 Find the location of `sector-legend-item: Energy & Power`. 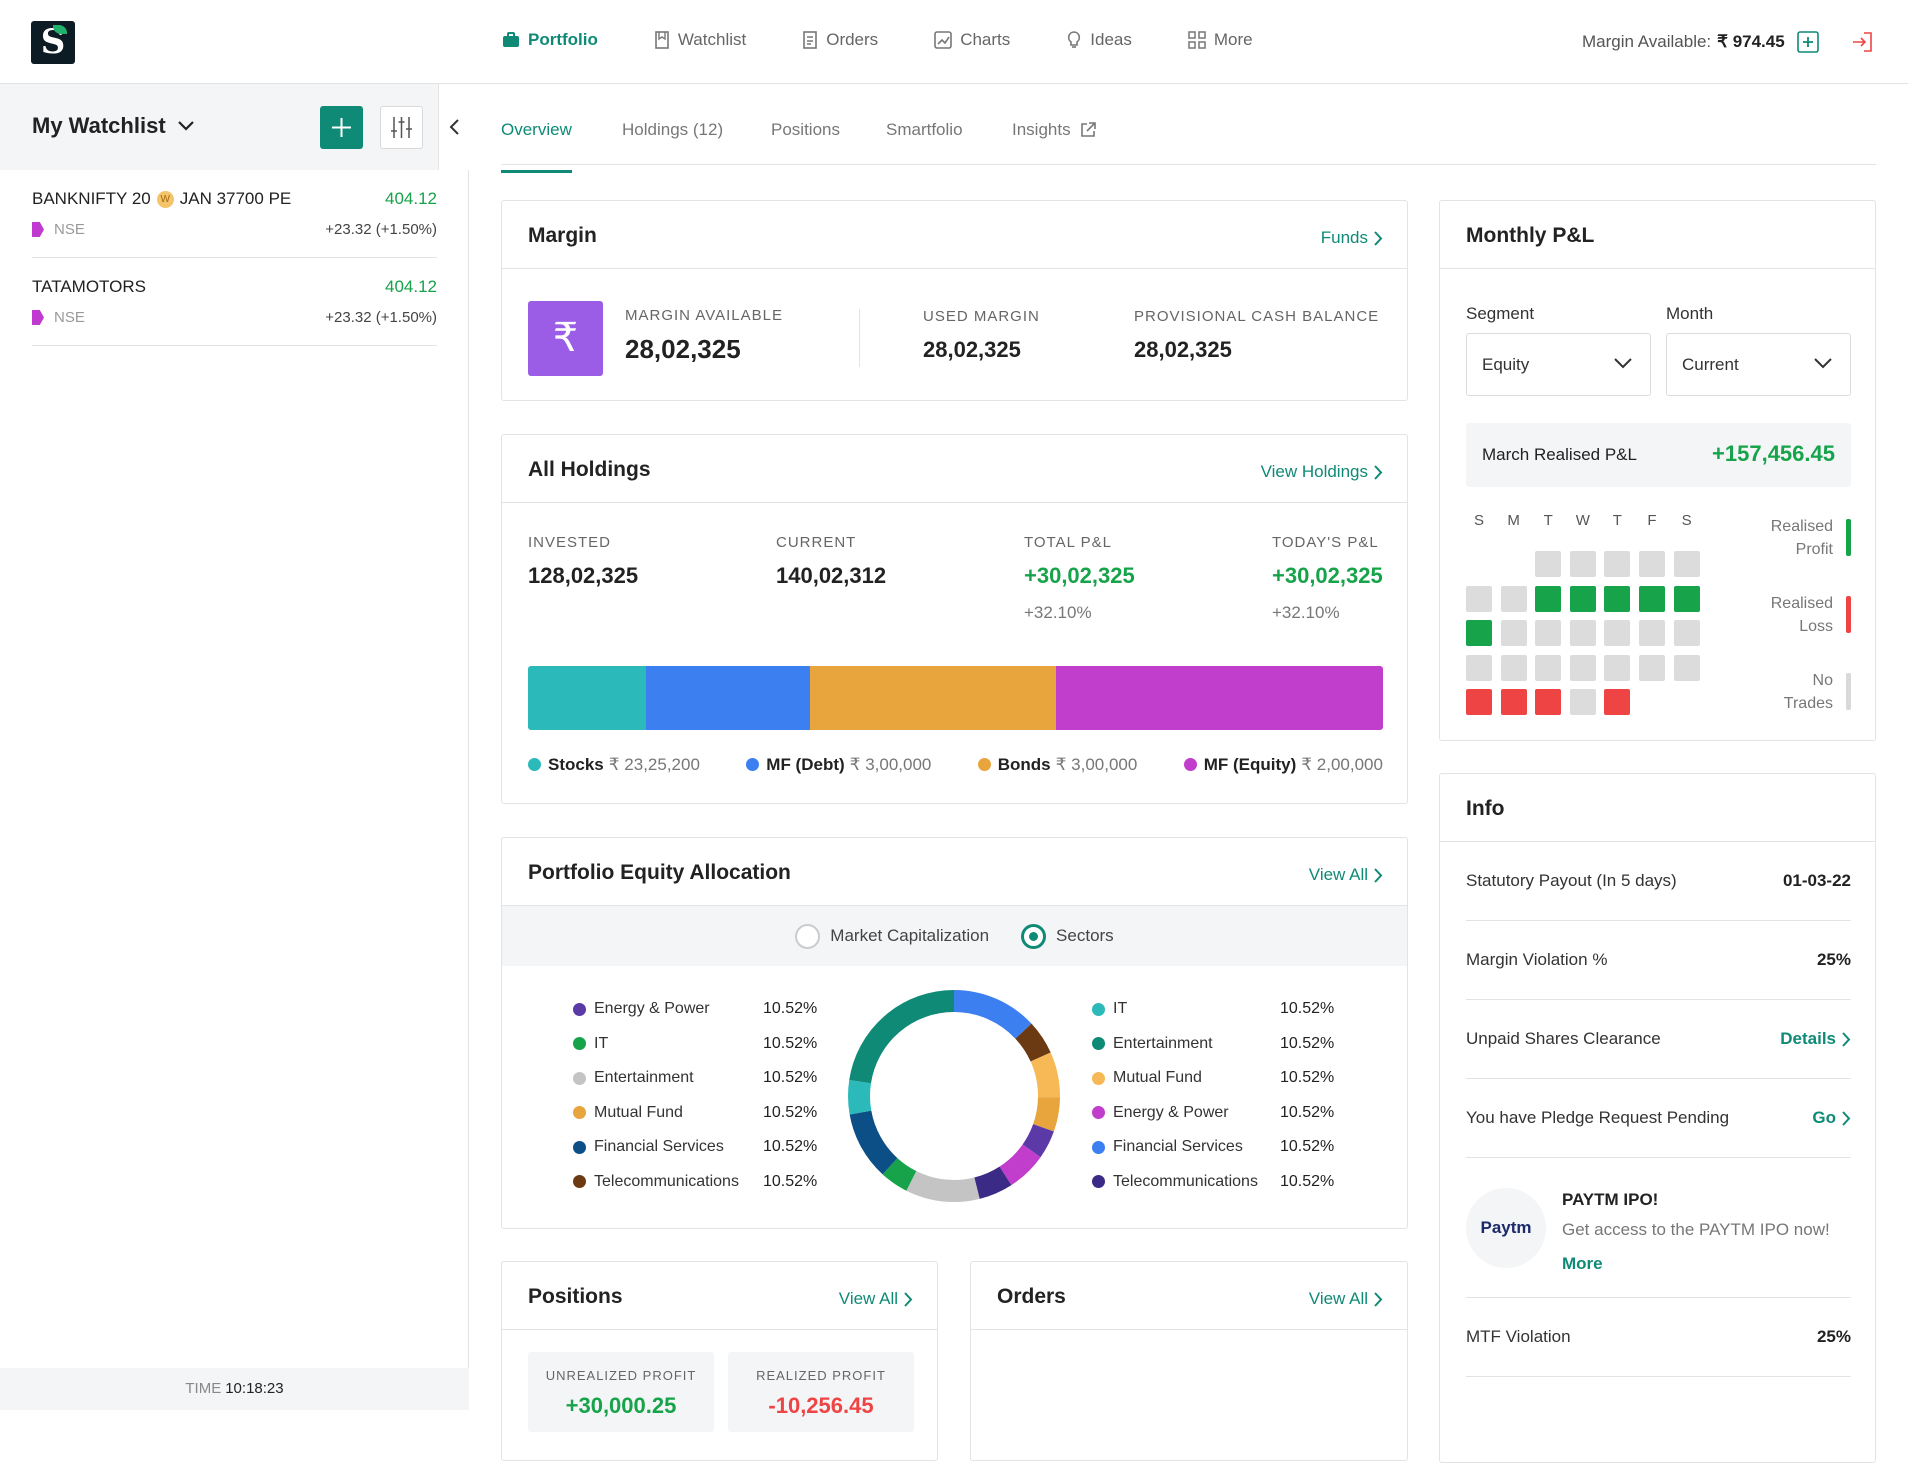

sector-legend-item: Energy & Power is located at coordinates (1160, 1113).